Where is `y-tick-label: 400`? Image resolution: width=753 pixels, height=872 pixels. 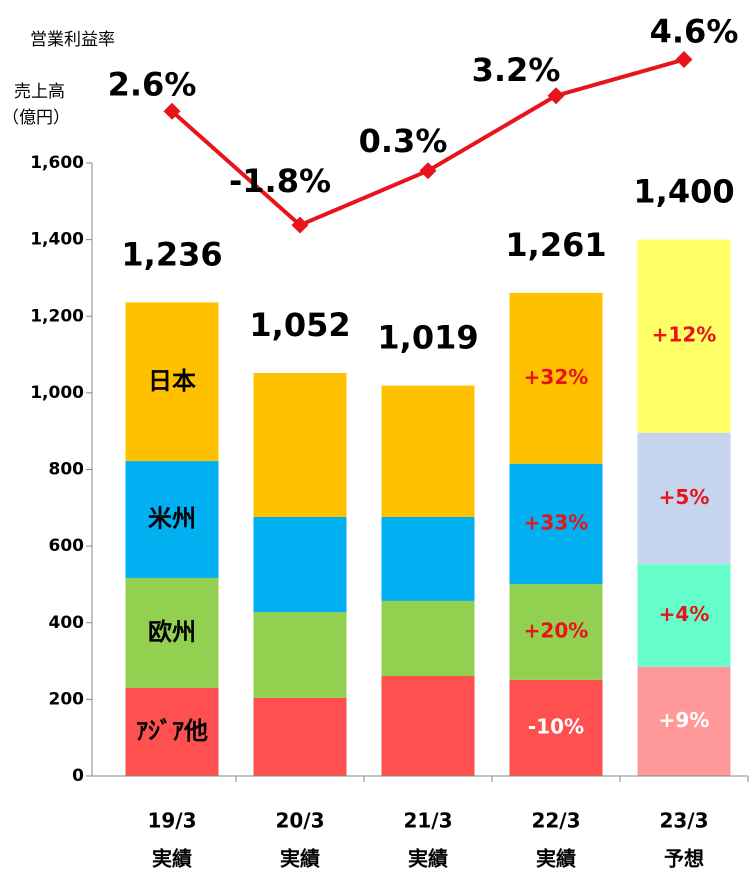 y-tick-label: 400 is located at coordinates (67, 623).